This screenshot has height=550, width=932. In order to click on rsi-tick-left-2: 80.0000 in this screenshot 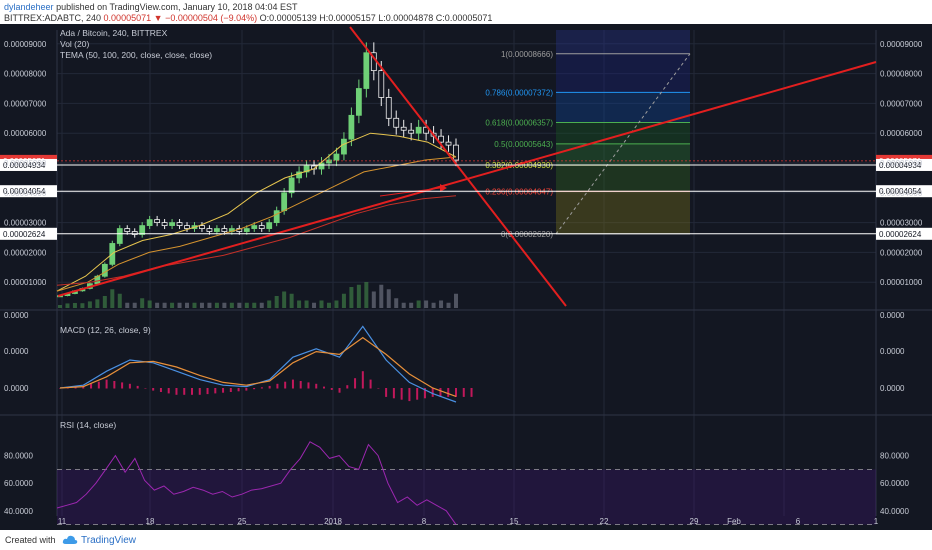, I will do `click(18, 456)`.